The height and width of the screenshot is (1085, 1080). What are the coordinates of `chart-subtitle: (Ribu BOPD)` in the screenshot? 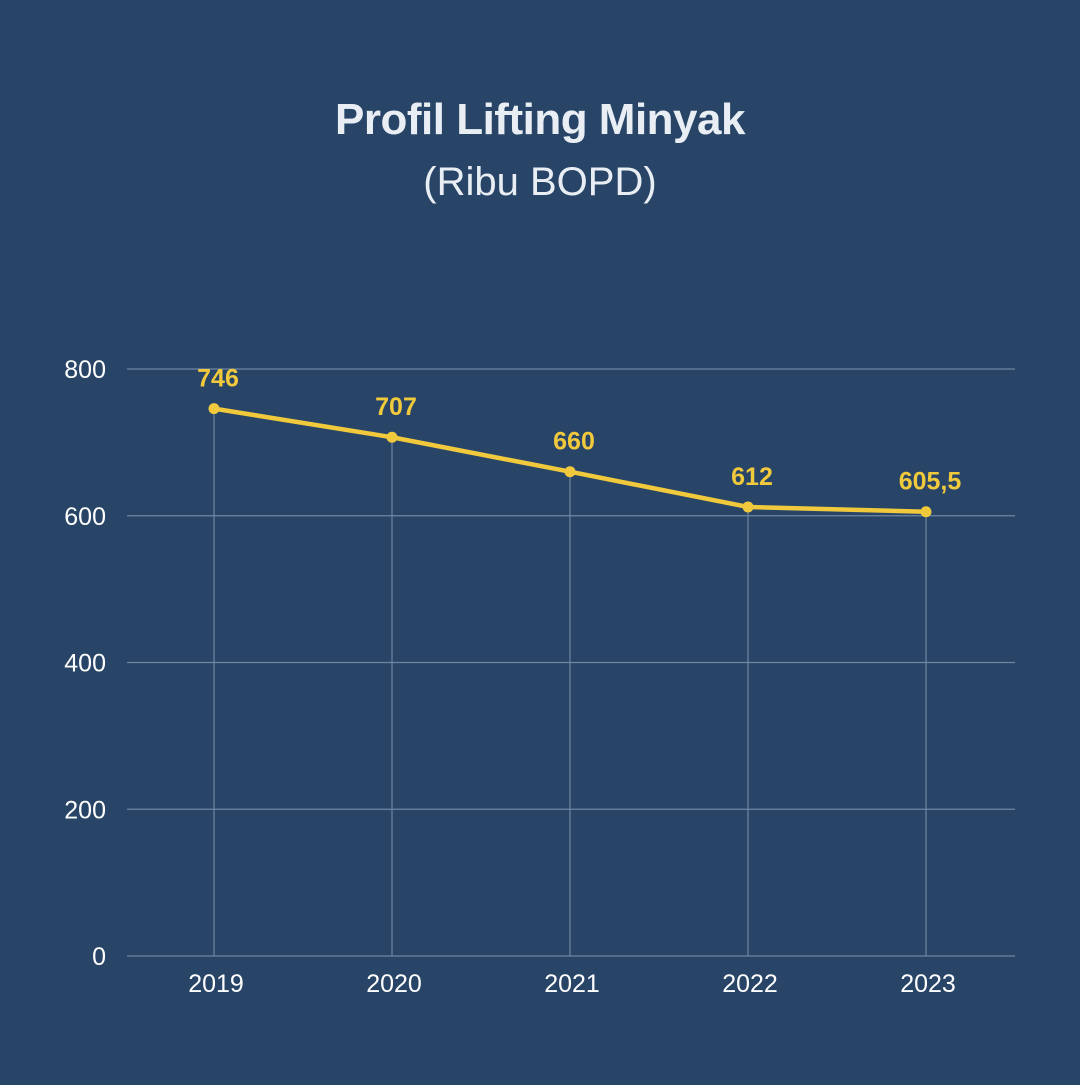 It's located at (540, 182).